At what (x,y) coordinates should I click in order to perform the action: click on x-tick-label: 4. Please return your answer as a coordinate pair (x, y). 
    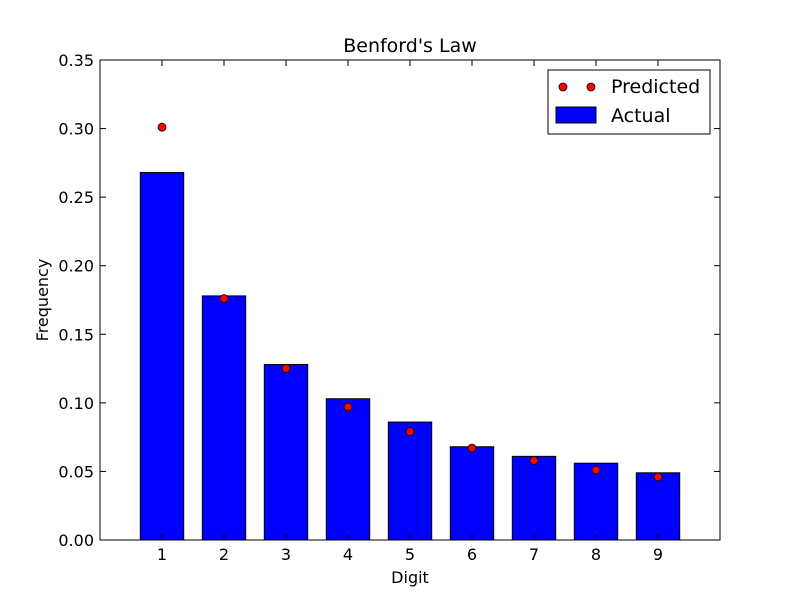
    Looking at the image, I should click on (348, 554).